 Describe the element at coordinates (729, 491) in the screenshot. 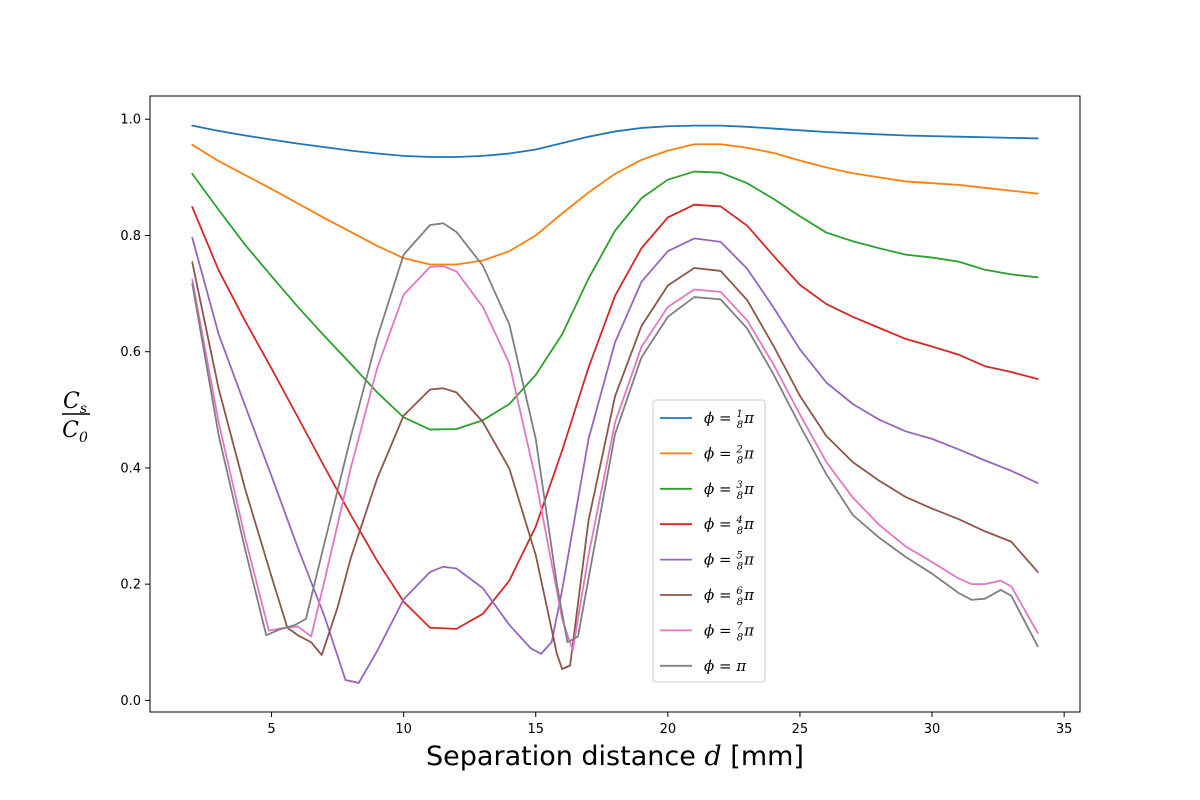

I see `legend-label-3: ϕ = 3 8π` at that location.